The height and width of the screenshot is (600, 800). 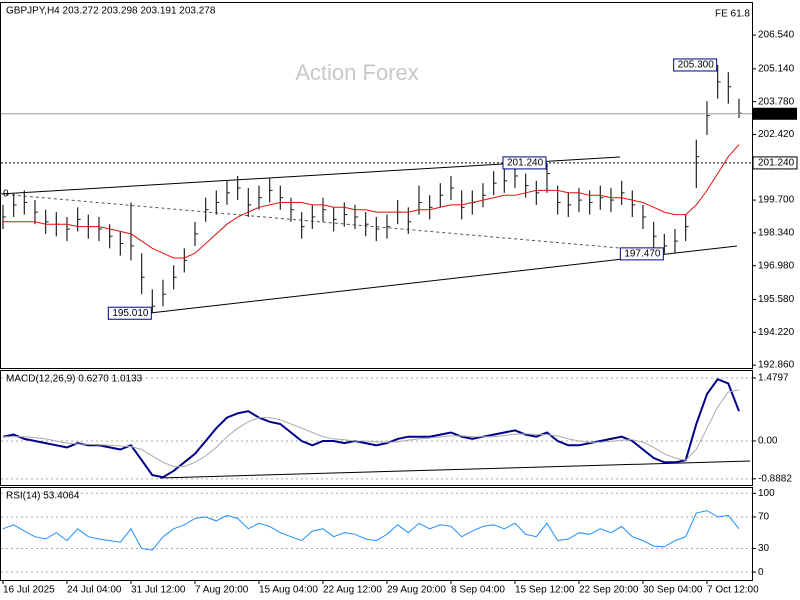 I want to click on x-tick-label: 29 Aug 20:00, so click(x=416, y=590).